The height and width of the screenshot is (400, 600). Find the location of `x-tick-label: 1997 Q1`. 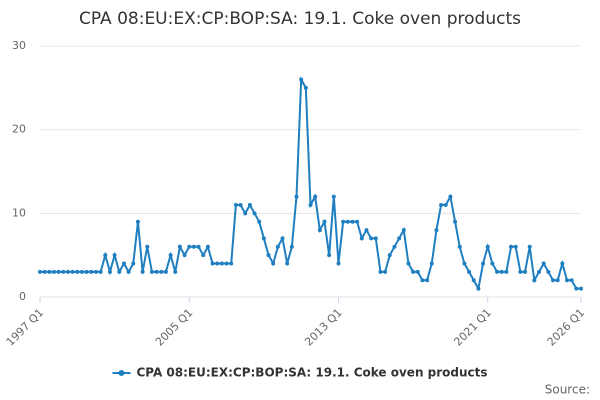

x-tick-label: 1997 Q1 is located at coordinates (25, 327).